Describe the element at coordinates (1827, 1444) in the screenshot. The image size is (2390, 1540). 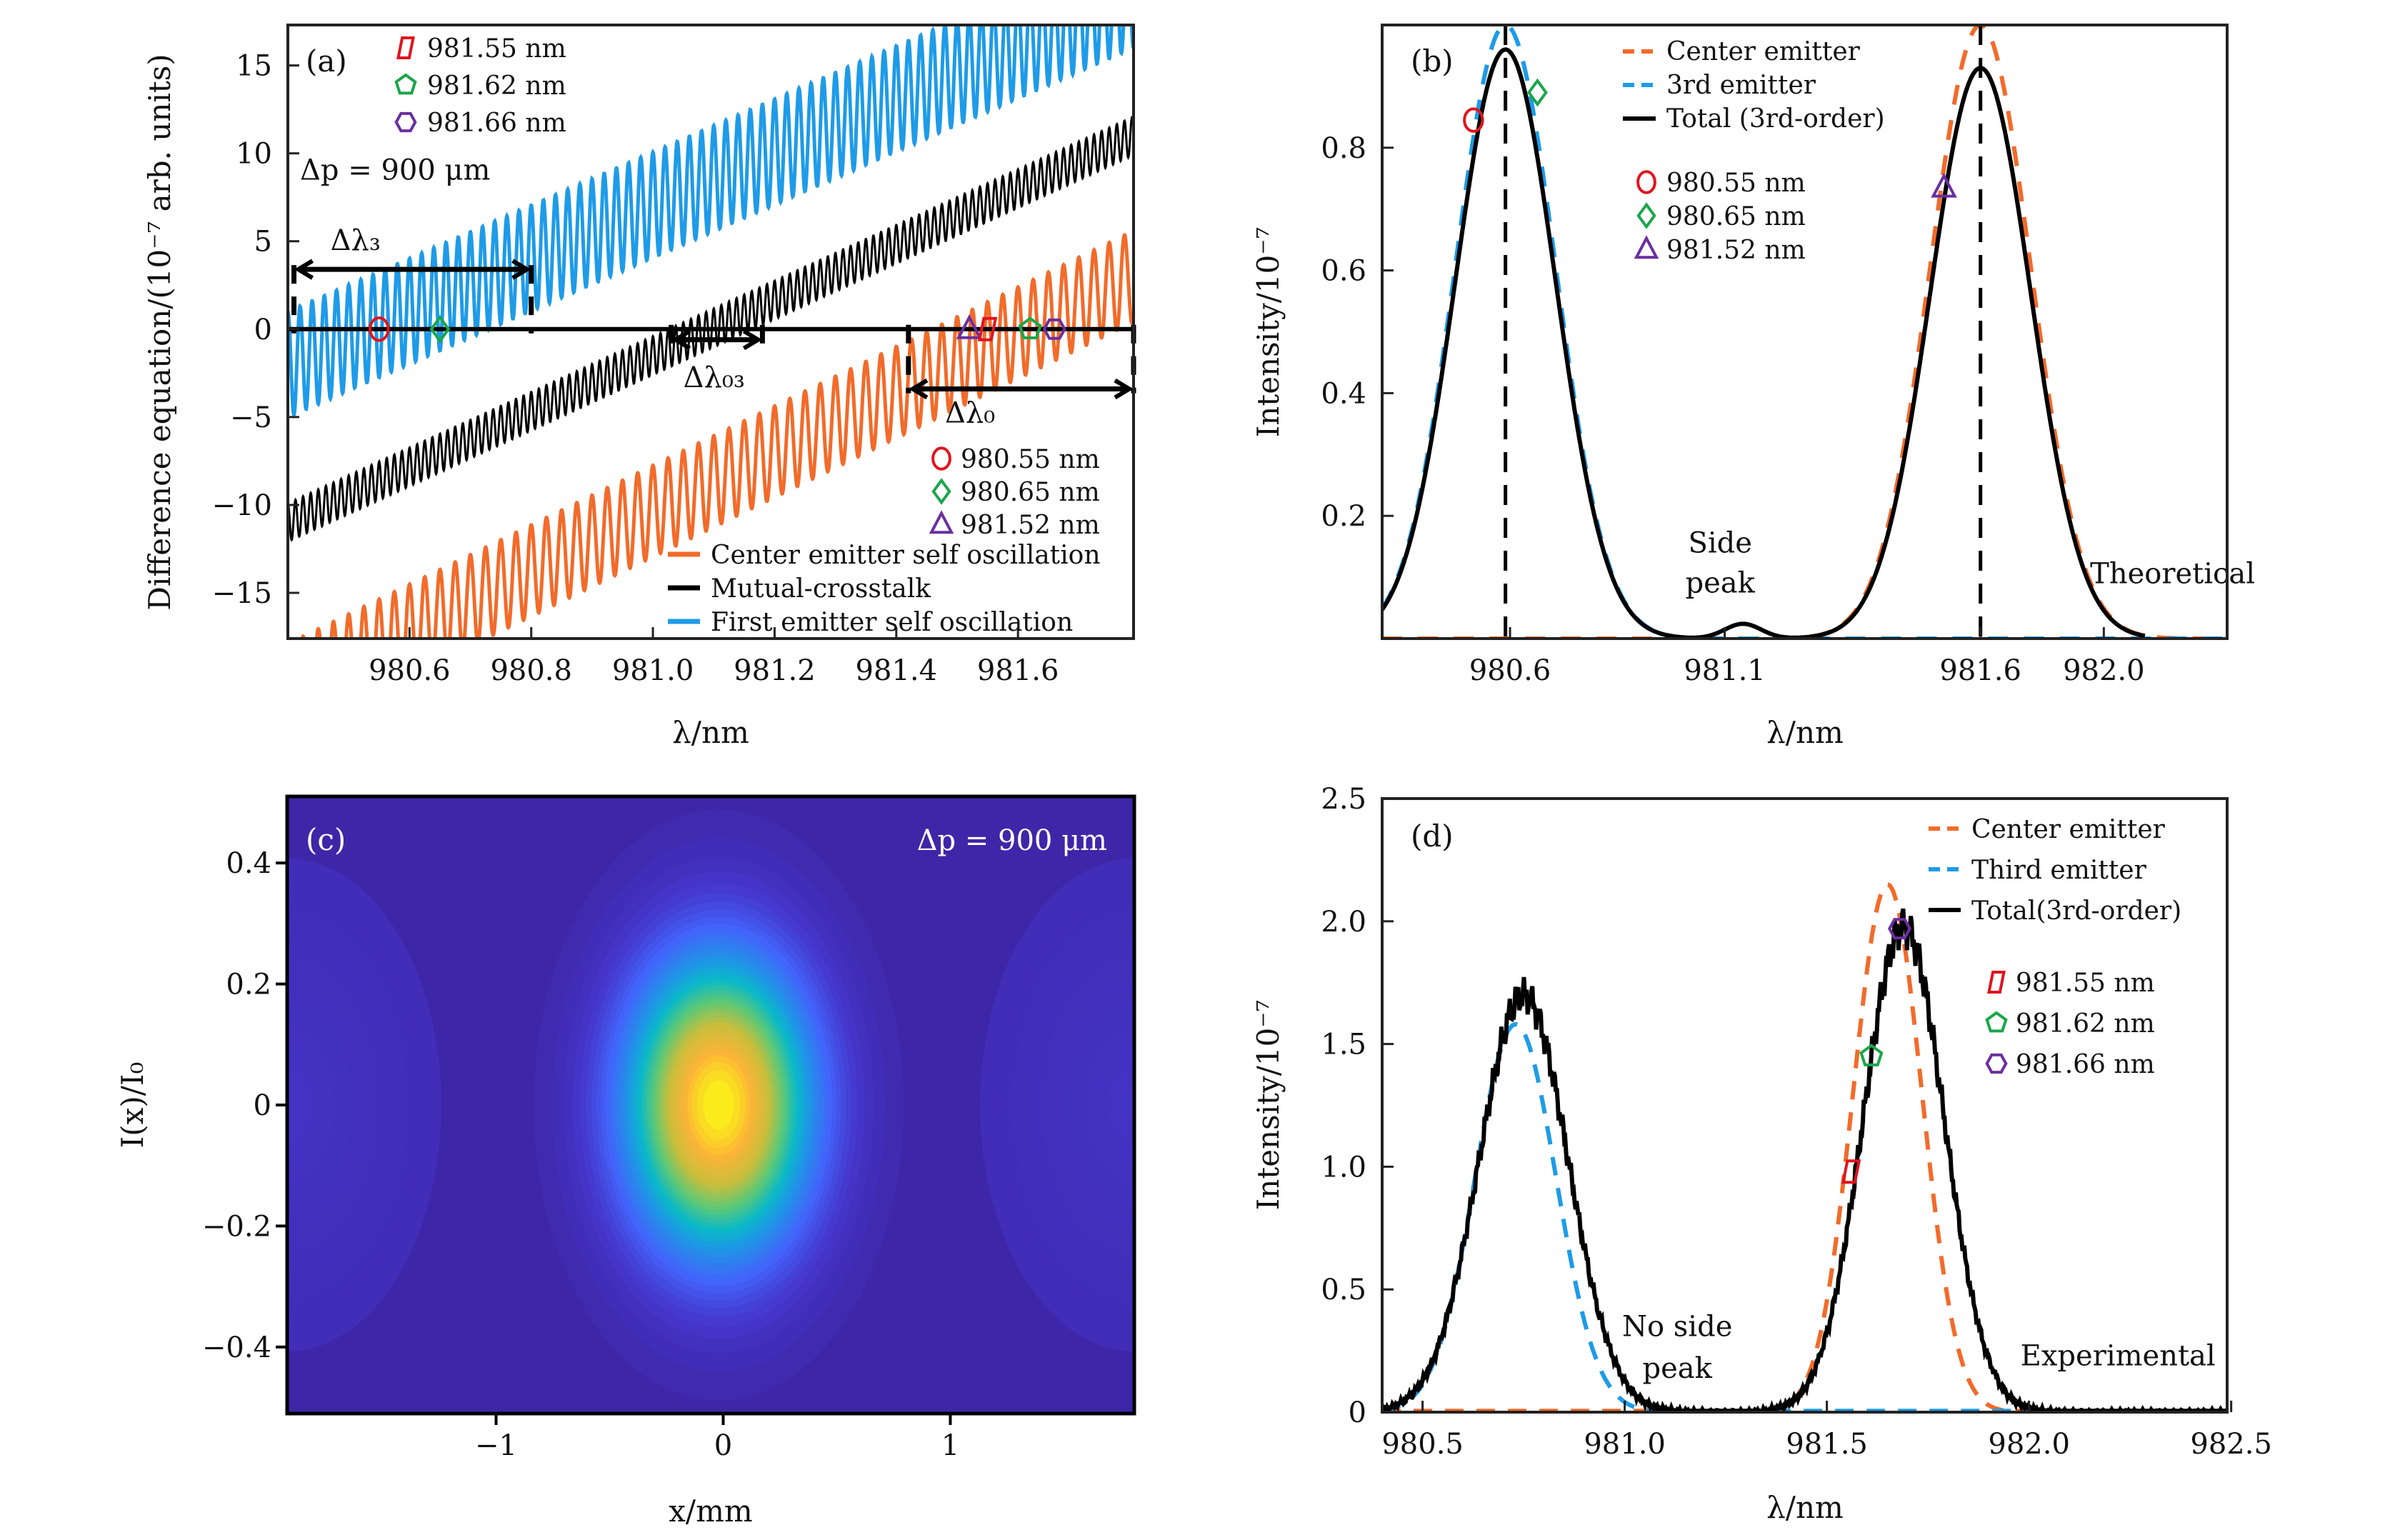
I see `x-tick-label: 981.5` at that location.